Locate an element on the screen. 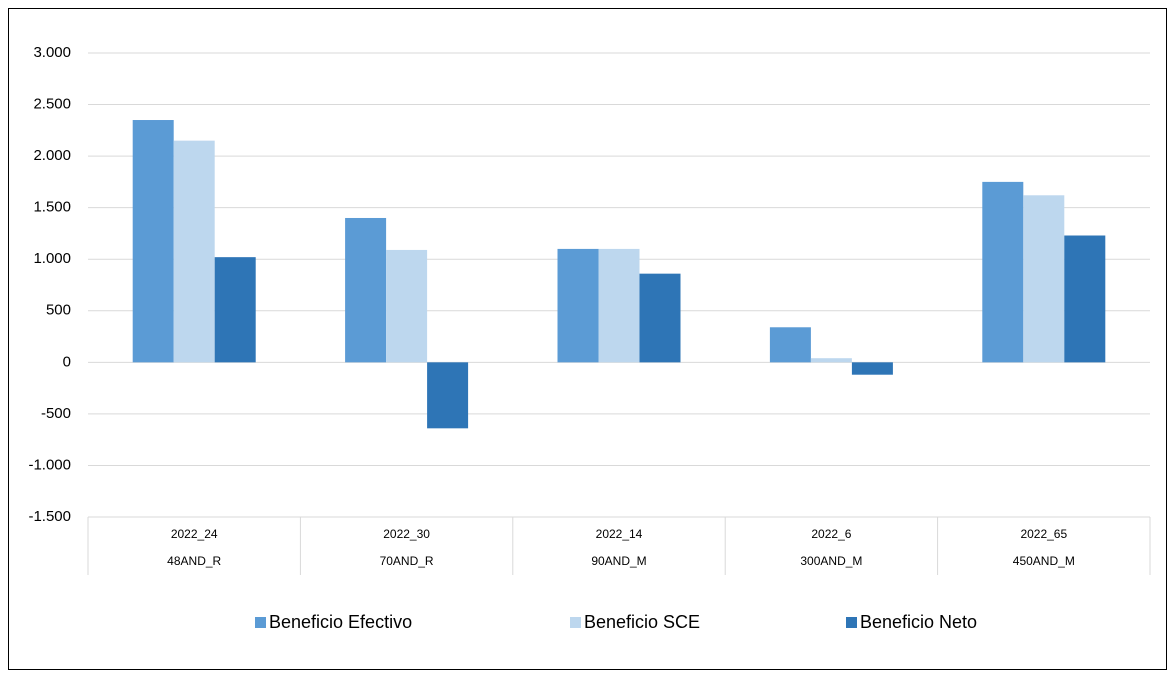 The image size is (1175, 678). y-tick-label: 500 is located at coordinates (58, 310).